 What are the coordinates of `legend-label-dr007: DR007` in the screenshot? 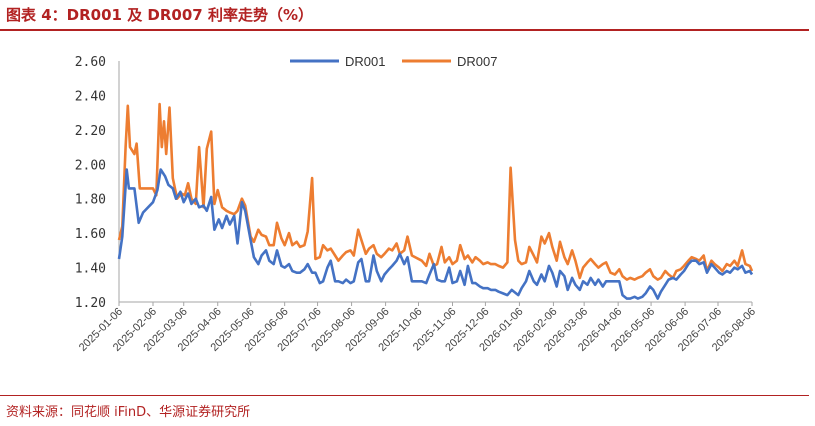 It's located at (477, 61).